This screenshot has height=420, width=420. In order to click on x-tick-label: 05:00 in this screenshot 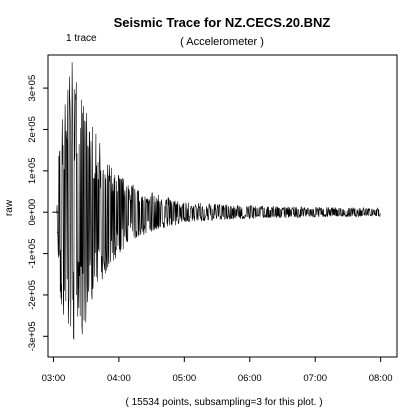, I will do `click(184, 378)`.